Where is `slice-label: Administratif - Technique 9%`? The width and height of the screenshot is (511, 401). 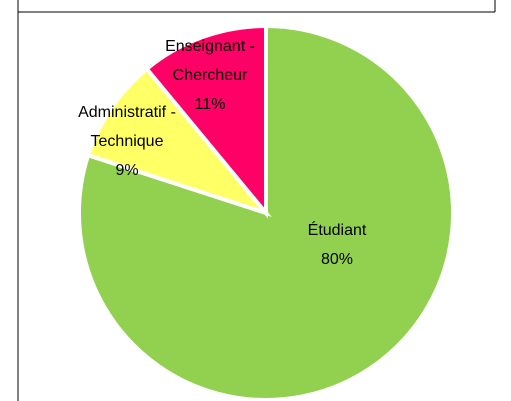
slice-label: Administratif - Technique 9% is located at coordinates (127, 141).